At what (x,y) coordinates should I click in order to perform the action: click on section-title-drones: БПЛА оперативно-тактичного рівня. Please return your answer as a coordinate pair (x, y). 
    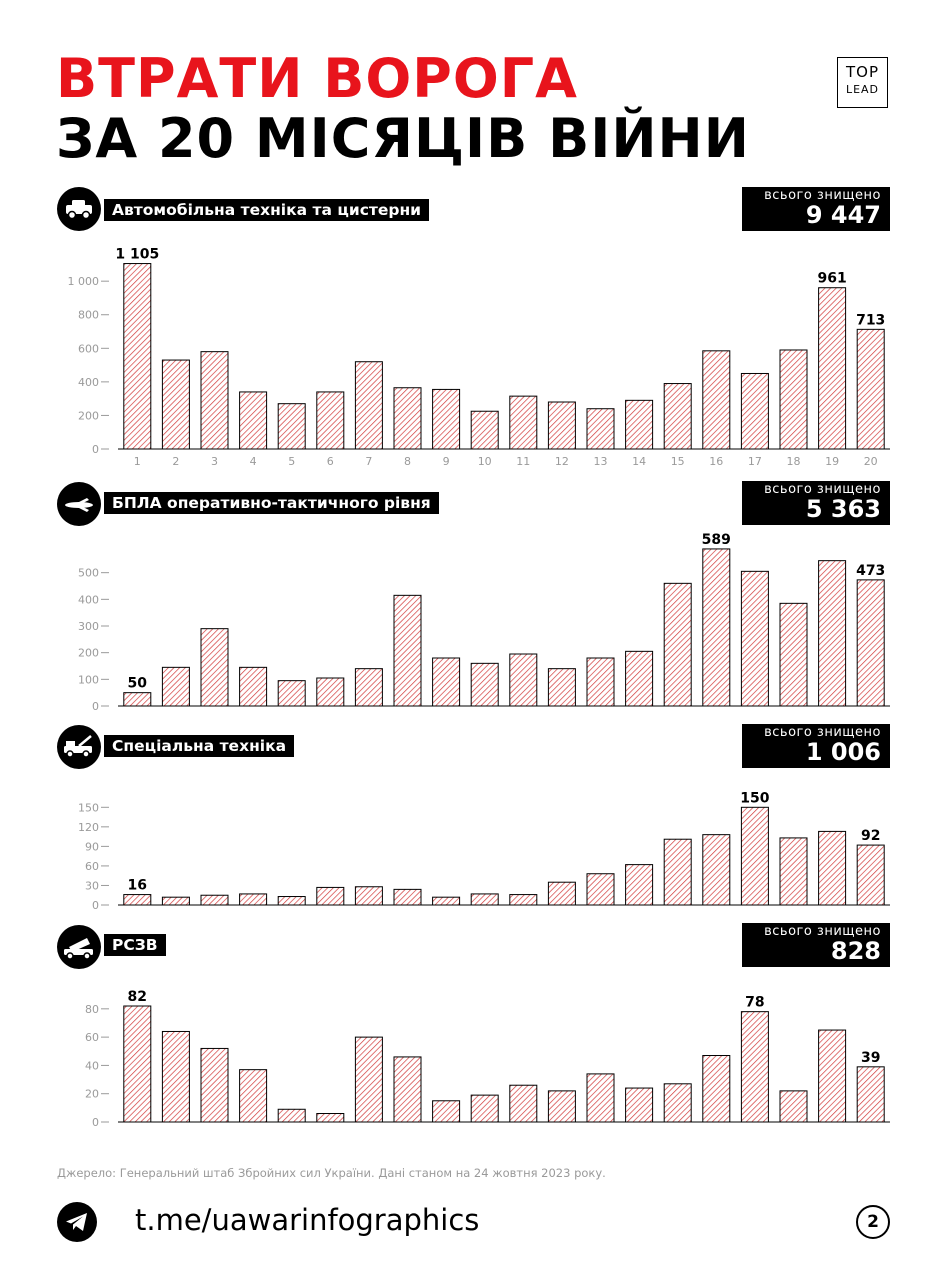
    Looking at the image, I should click on (271, 503).